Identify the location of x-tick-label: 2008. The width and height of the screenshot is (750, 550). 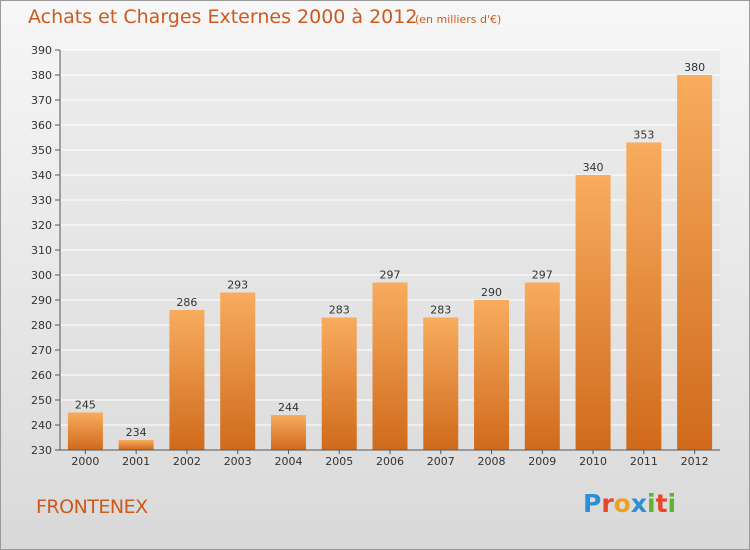
(492, 461).